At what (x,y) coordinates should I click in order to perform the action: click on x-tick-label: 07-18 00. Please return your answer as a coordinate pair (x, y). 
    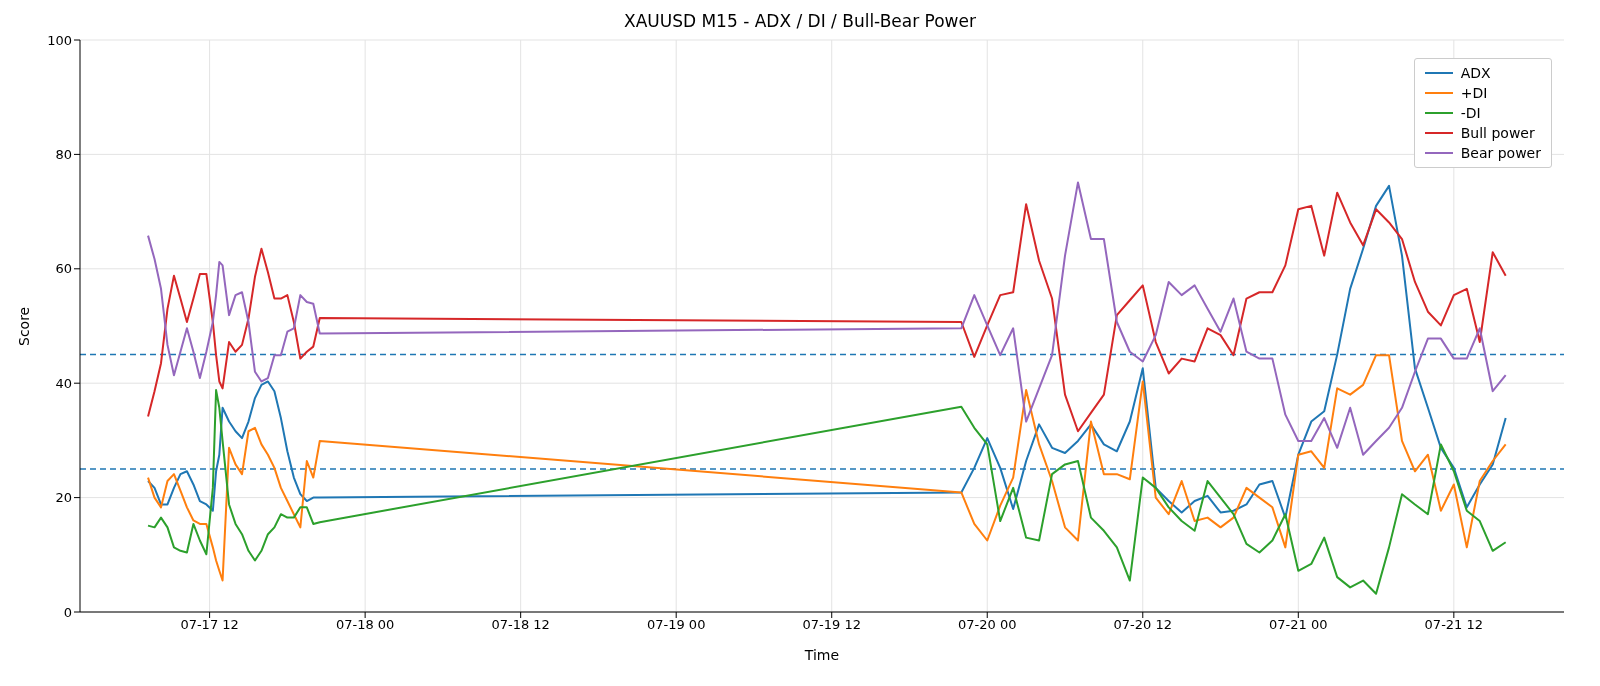
    Looking at the image, I should click on (365, 625).